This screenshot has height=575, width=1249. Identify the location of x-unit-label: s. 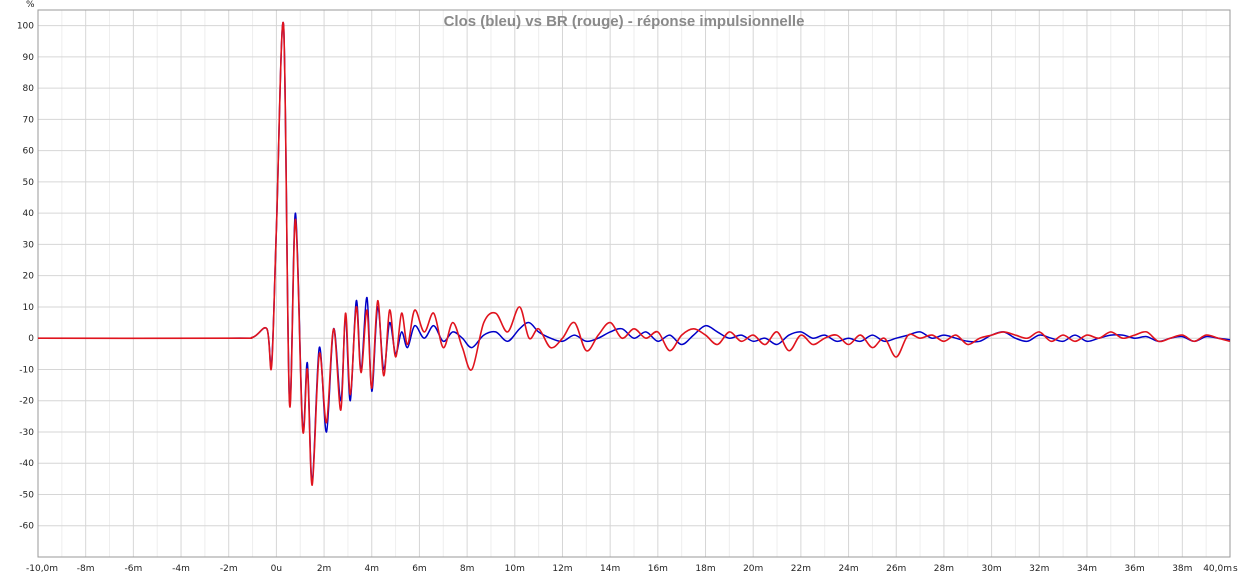
(1235, 569).